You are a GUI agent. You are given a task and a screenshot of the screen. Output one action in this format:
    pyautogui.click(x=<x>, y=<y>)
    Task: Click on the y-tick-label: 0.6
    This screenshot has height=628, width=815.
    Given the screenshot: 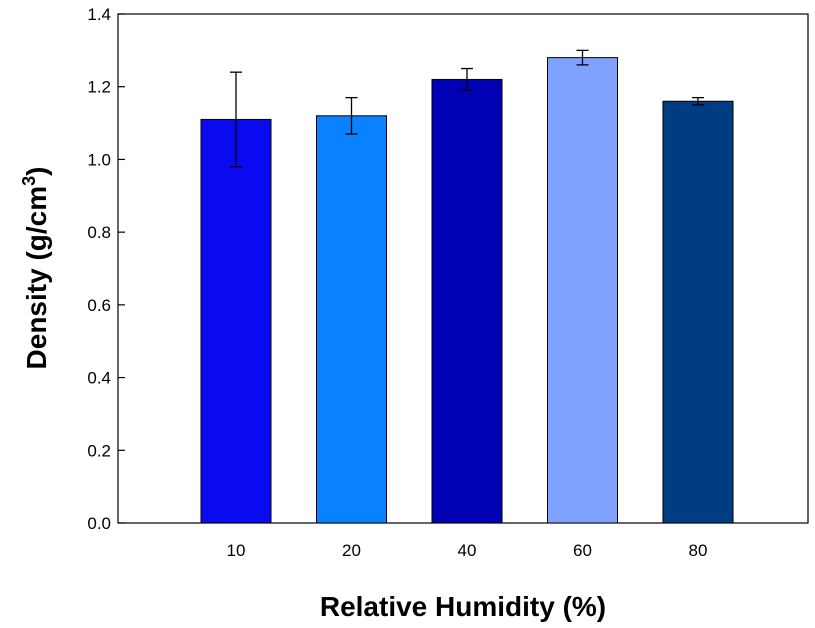 What is the action you would take?
    pyautogui.click(x=99, y=305)
    